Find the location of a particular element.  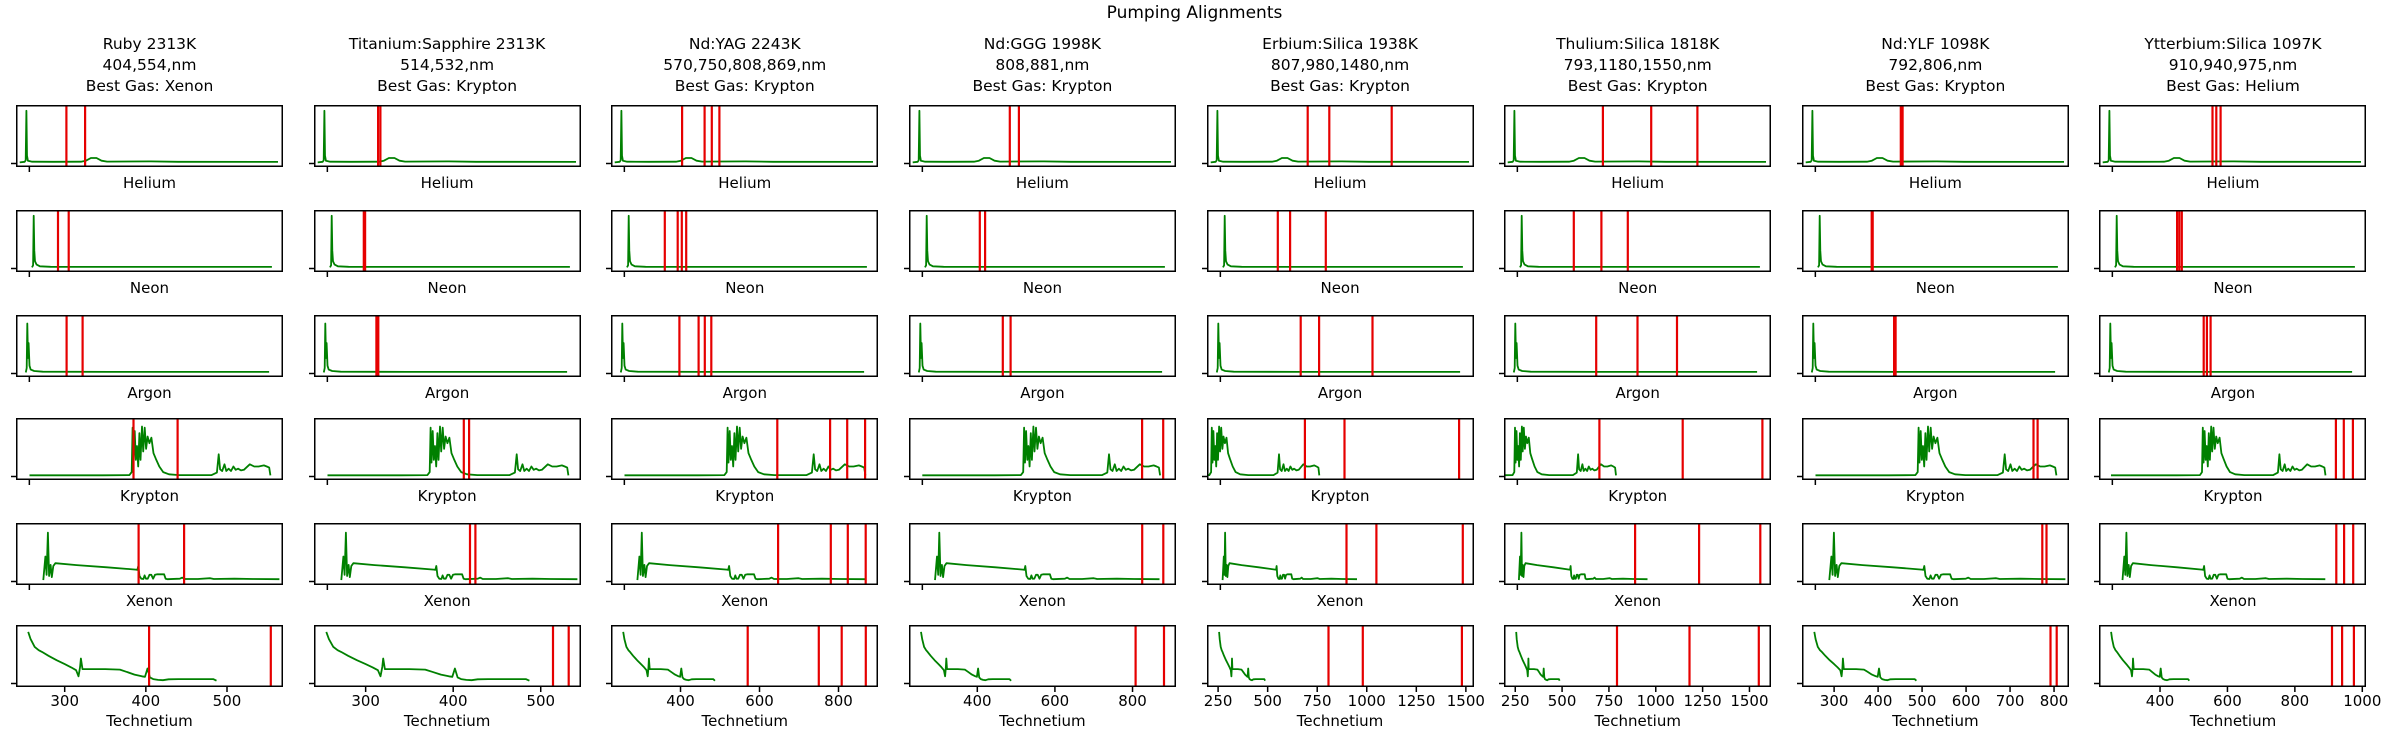

subplot-canvas: 250 500 750 1000 1250 1500 is located at coordinates (1343, 667).